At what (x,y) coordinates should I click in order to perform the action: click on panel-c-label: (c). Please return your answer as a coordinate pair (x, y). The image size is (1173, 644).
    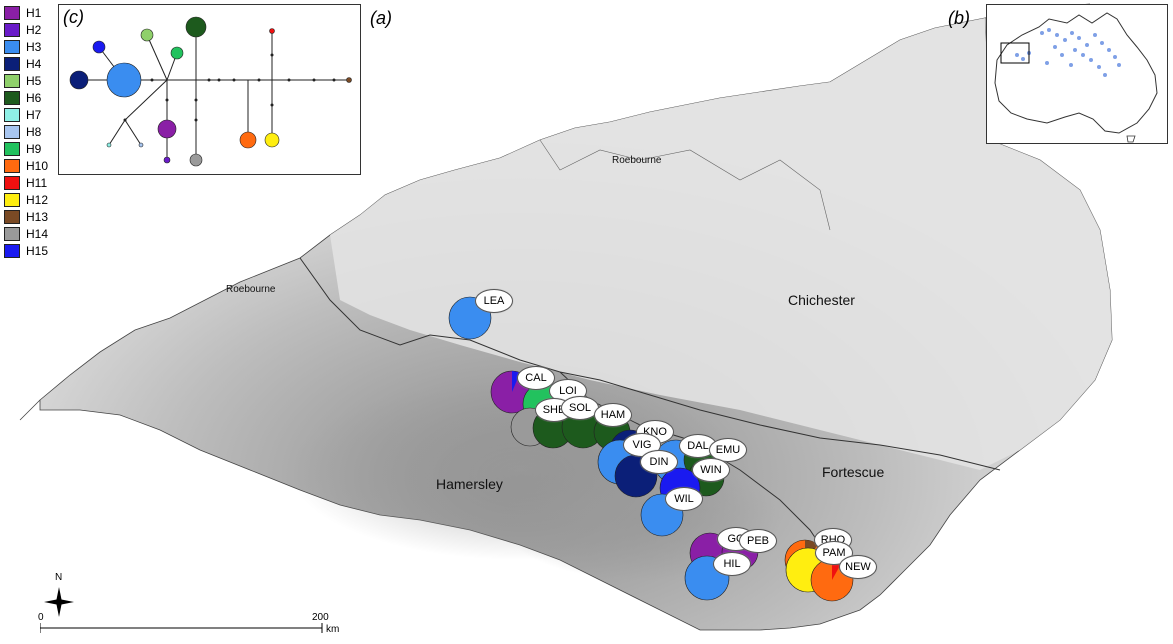
    Looking at the image, I should click on (73, 17).